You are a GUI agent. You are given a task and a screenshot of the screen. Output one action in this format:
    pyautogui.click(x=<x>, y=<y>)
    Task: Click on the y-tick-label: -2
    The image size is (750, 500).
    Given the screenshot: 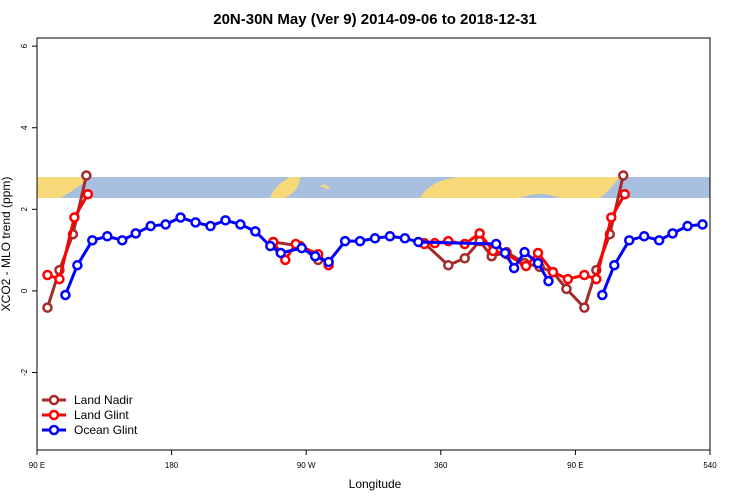 What is the action you would take?
    pyautogui.click(x=24, y=372)
    